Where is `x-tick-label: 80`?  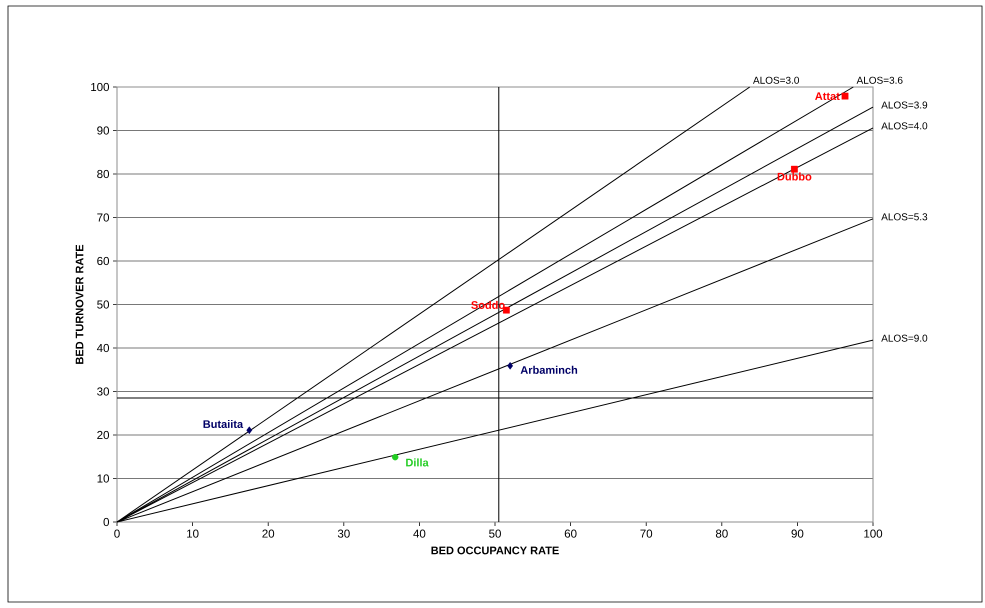
x-tick-label: 80 is located at coordinates (722, 534).